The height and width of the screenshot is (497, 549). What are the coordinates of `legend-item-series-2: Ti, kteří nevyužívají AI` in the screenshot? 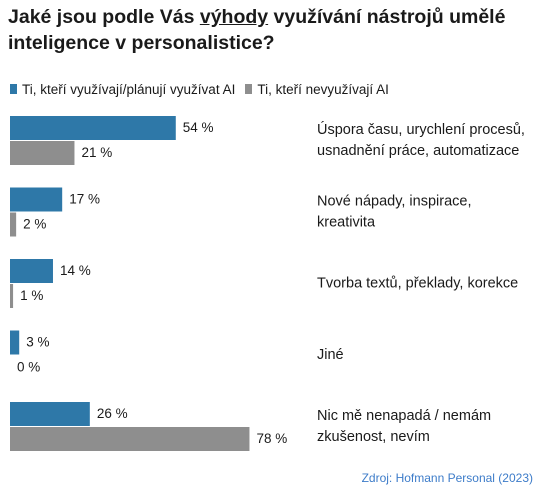 It's located at (317, 89).